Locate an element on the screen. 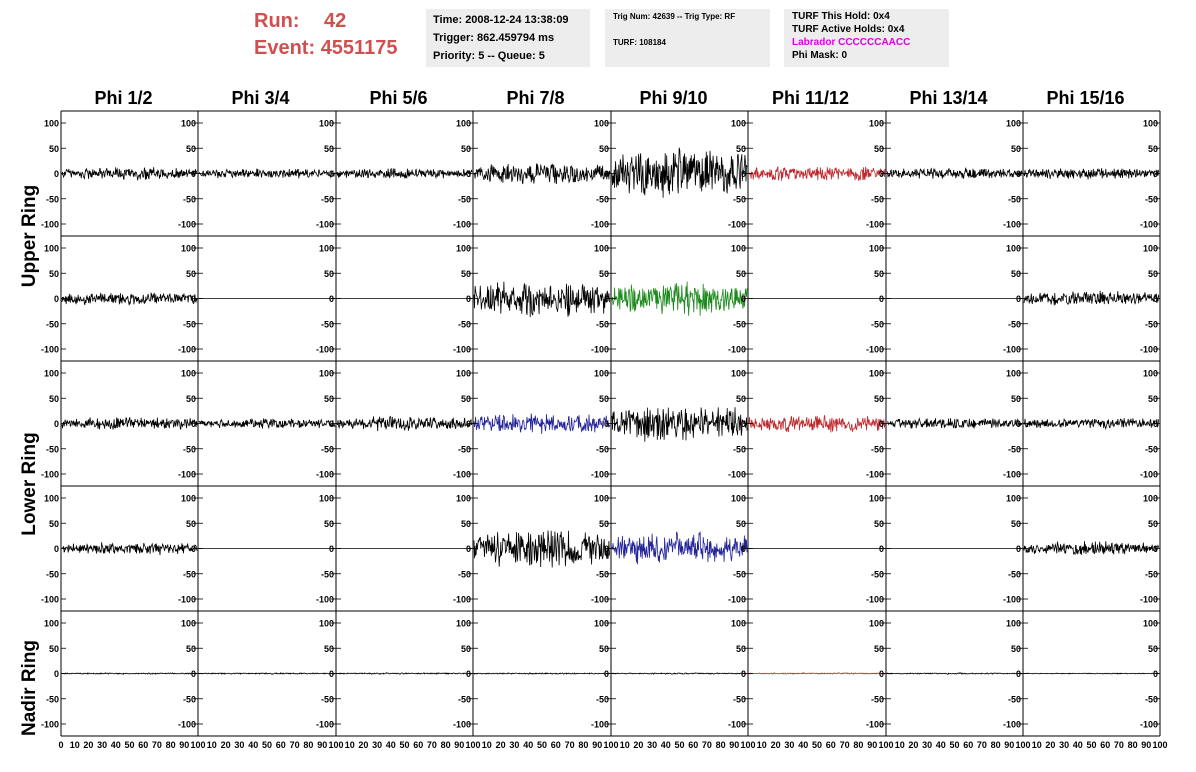  phi-label-5: Phi 9/10 is located at coordinates (673, 98).